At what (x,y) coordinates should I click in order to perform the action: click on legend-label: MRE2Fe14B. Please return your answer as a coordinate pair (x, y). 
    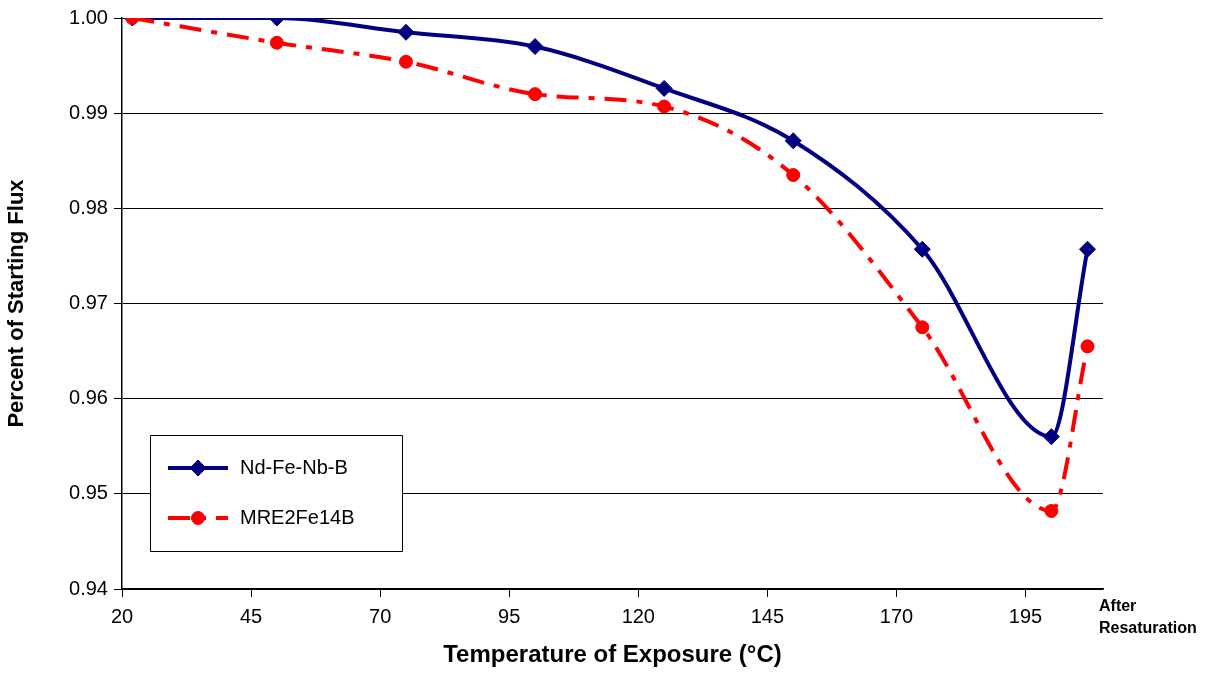
    Looking at the image, I should click on (297, 516).